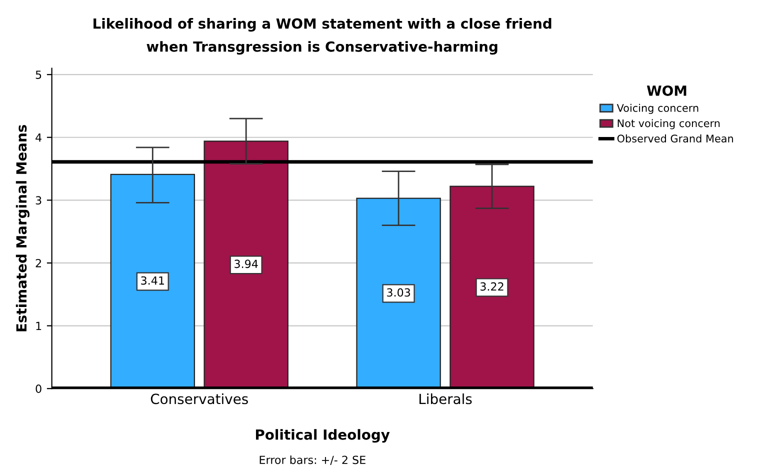 This screenshot has height=471, width=762. Describe the element at coordinates (38, 263) in the screenshot. I see `y-tick-label: 2` at that location.